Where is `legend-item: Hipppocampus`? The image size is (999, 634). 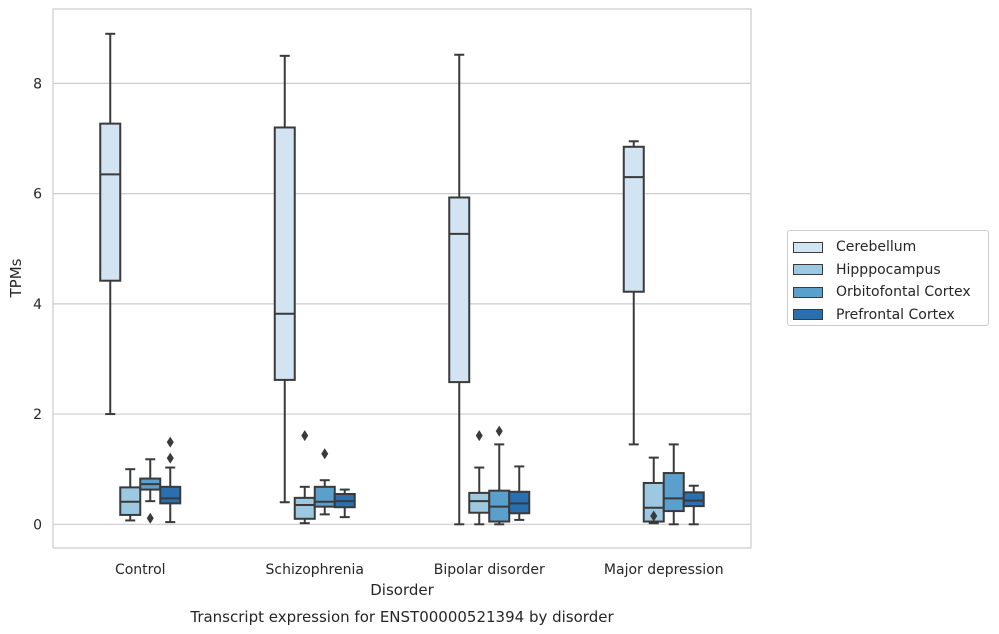 legend-item: Hipppocampus is located at coordinates (890, 270).